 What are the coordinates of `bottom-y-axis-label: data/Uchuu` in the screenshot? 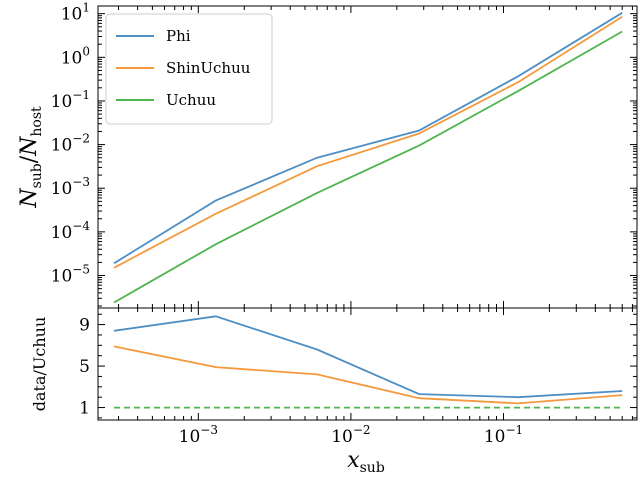 It's located at (39, 364).